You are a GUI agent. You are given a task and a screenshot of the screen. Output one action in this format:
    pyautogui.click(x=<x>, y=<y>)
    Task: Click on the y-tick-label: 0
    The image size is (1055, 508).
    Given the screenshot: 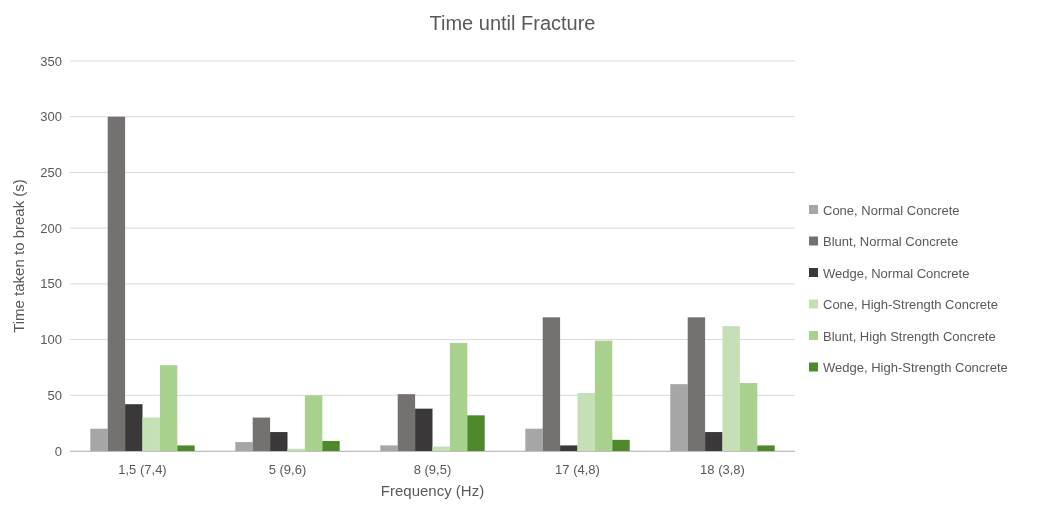 What is the action you would take?
    pyautogui.click(x=58, y=451)
    